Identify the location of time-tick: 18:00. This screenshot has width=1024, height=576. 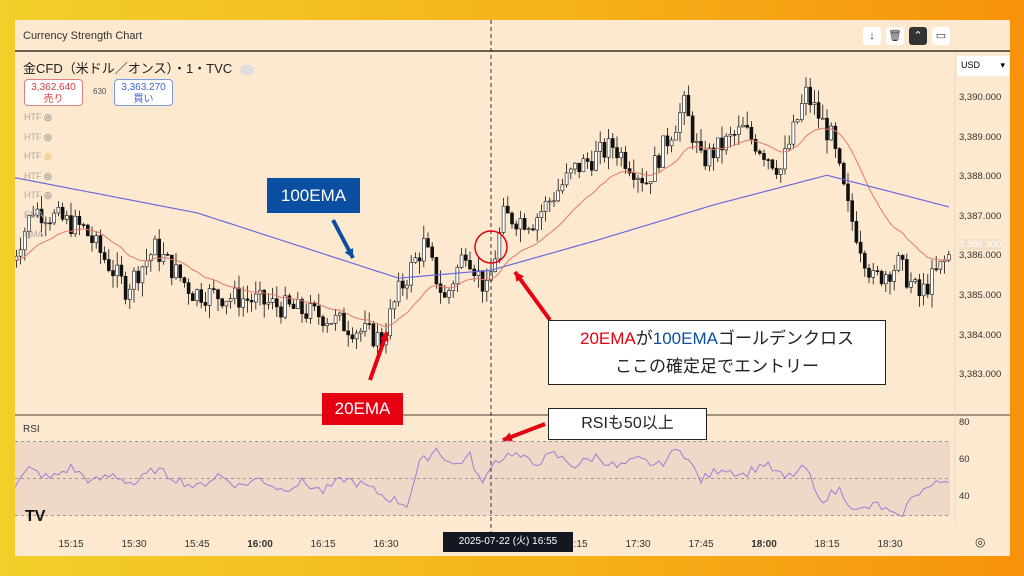
(764, 544).